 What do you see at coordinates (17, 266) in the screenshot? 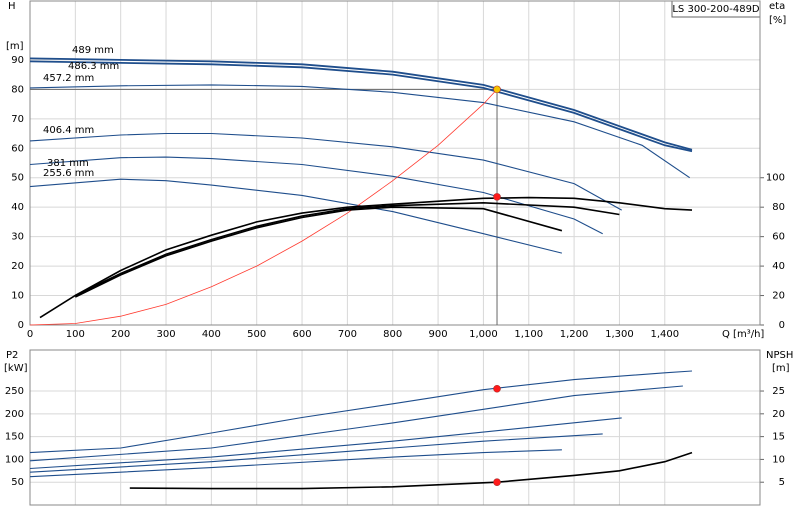
I see `y-tick-label: 20` at bounding box center [17, 266].